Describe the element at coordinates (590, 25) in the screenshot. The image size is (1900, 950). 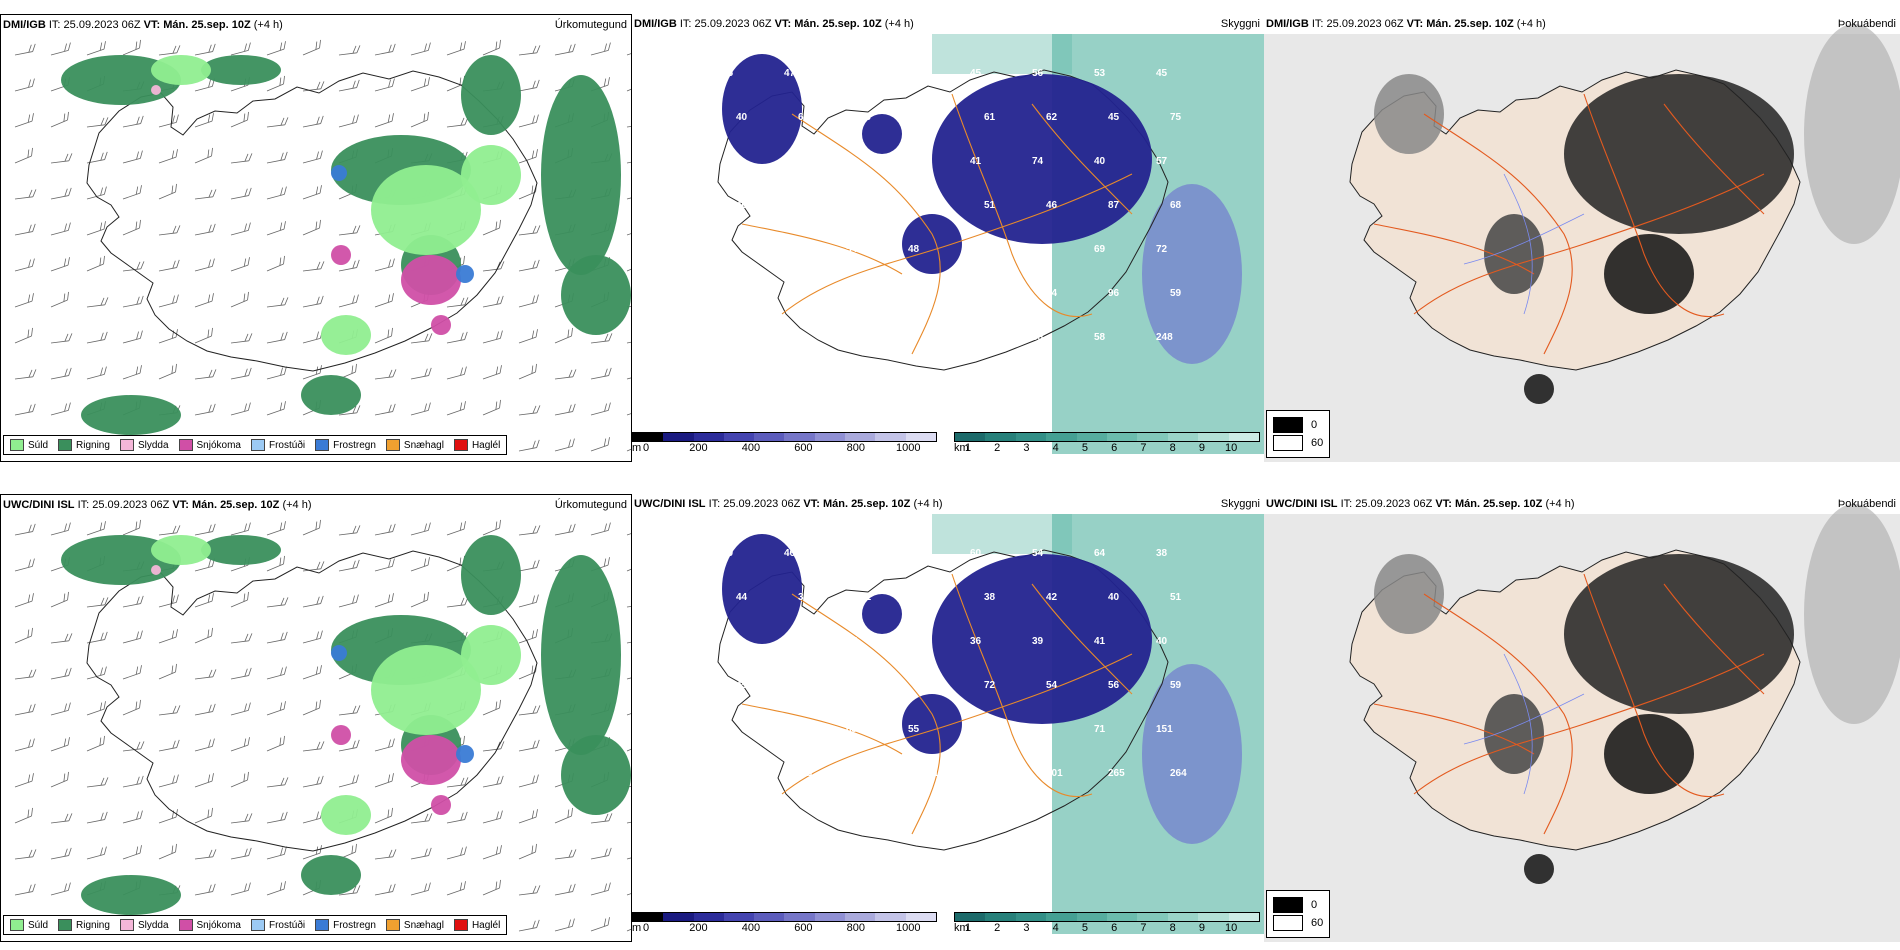
I see `panel-title: Úrkomutegund` at that location.